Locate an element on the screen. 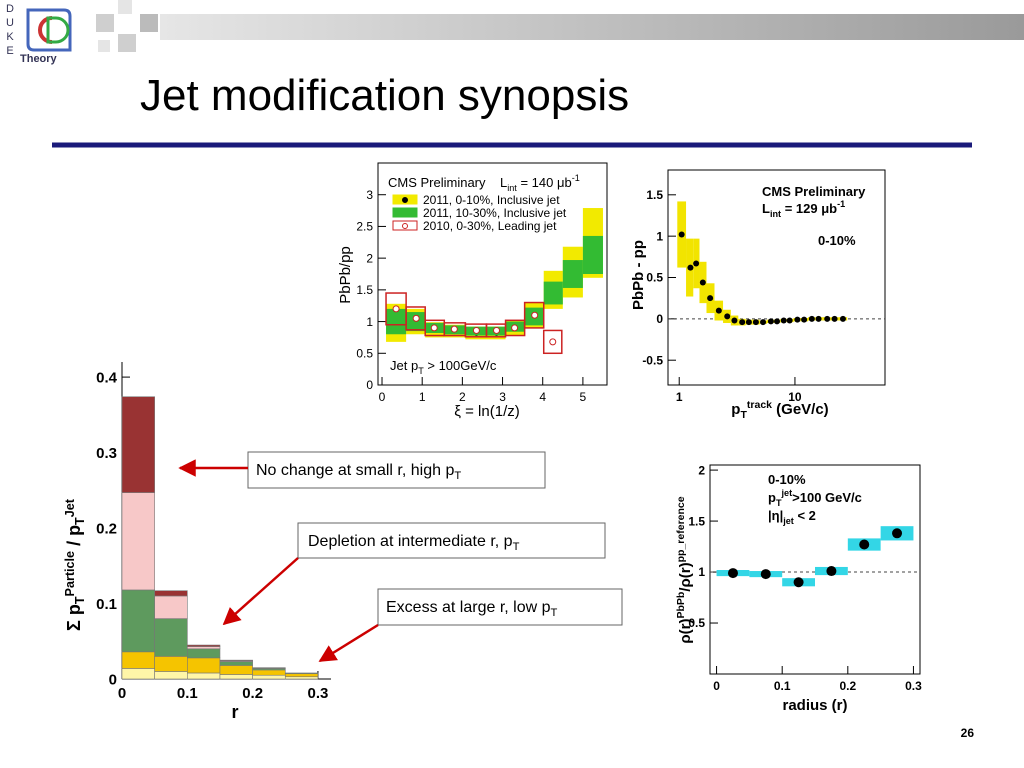 This screenshot has height=768, width=1024. y-tick-label: 0.5 is located at coordinates (696, 623).